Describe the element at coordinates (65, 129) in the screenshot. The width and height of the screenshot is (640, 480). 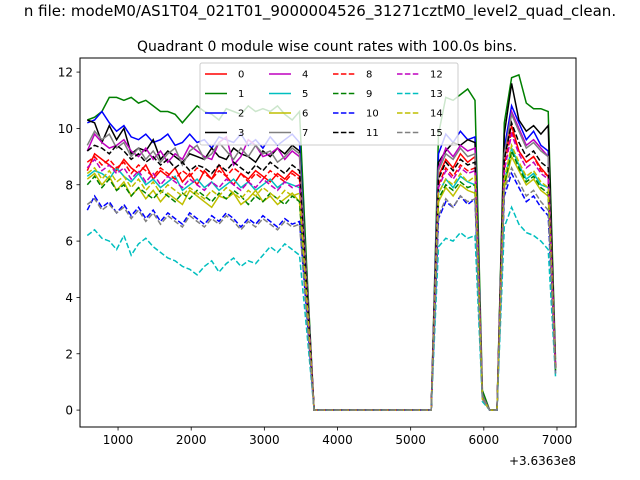
I see `y-tick-label: 10` at that location.